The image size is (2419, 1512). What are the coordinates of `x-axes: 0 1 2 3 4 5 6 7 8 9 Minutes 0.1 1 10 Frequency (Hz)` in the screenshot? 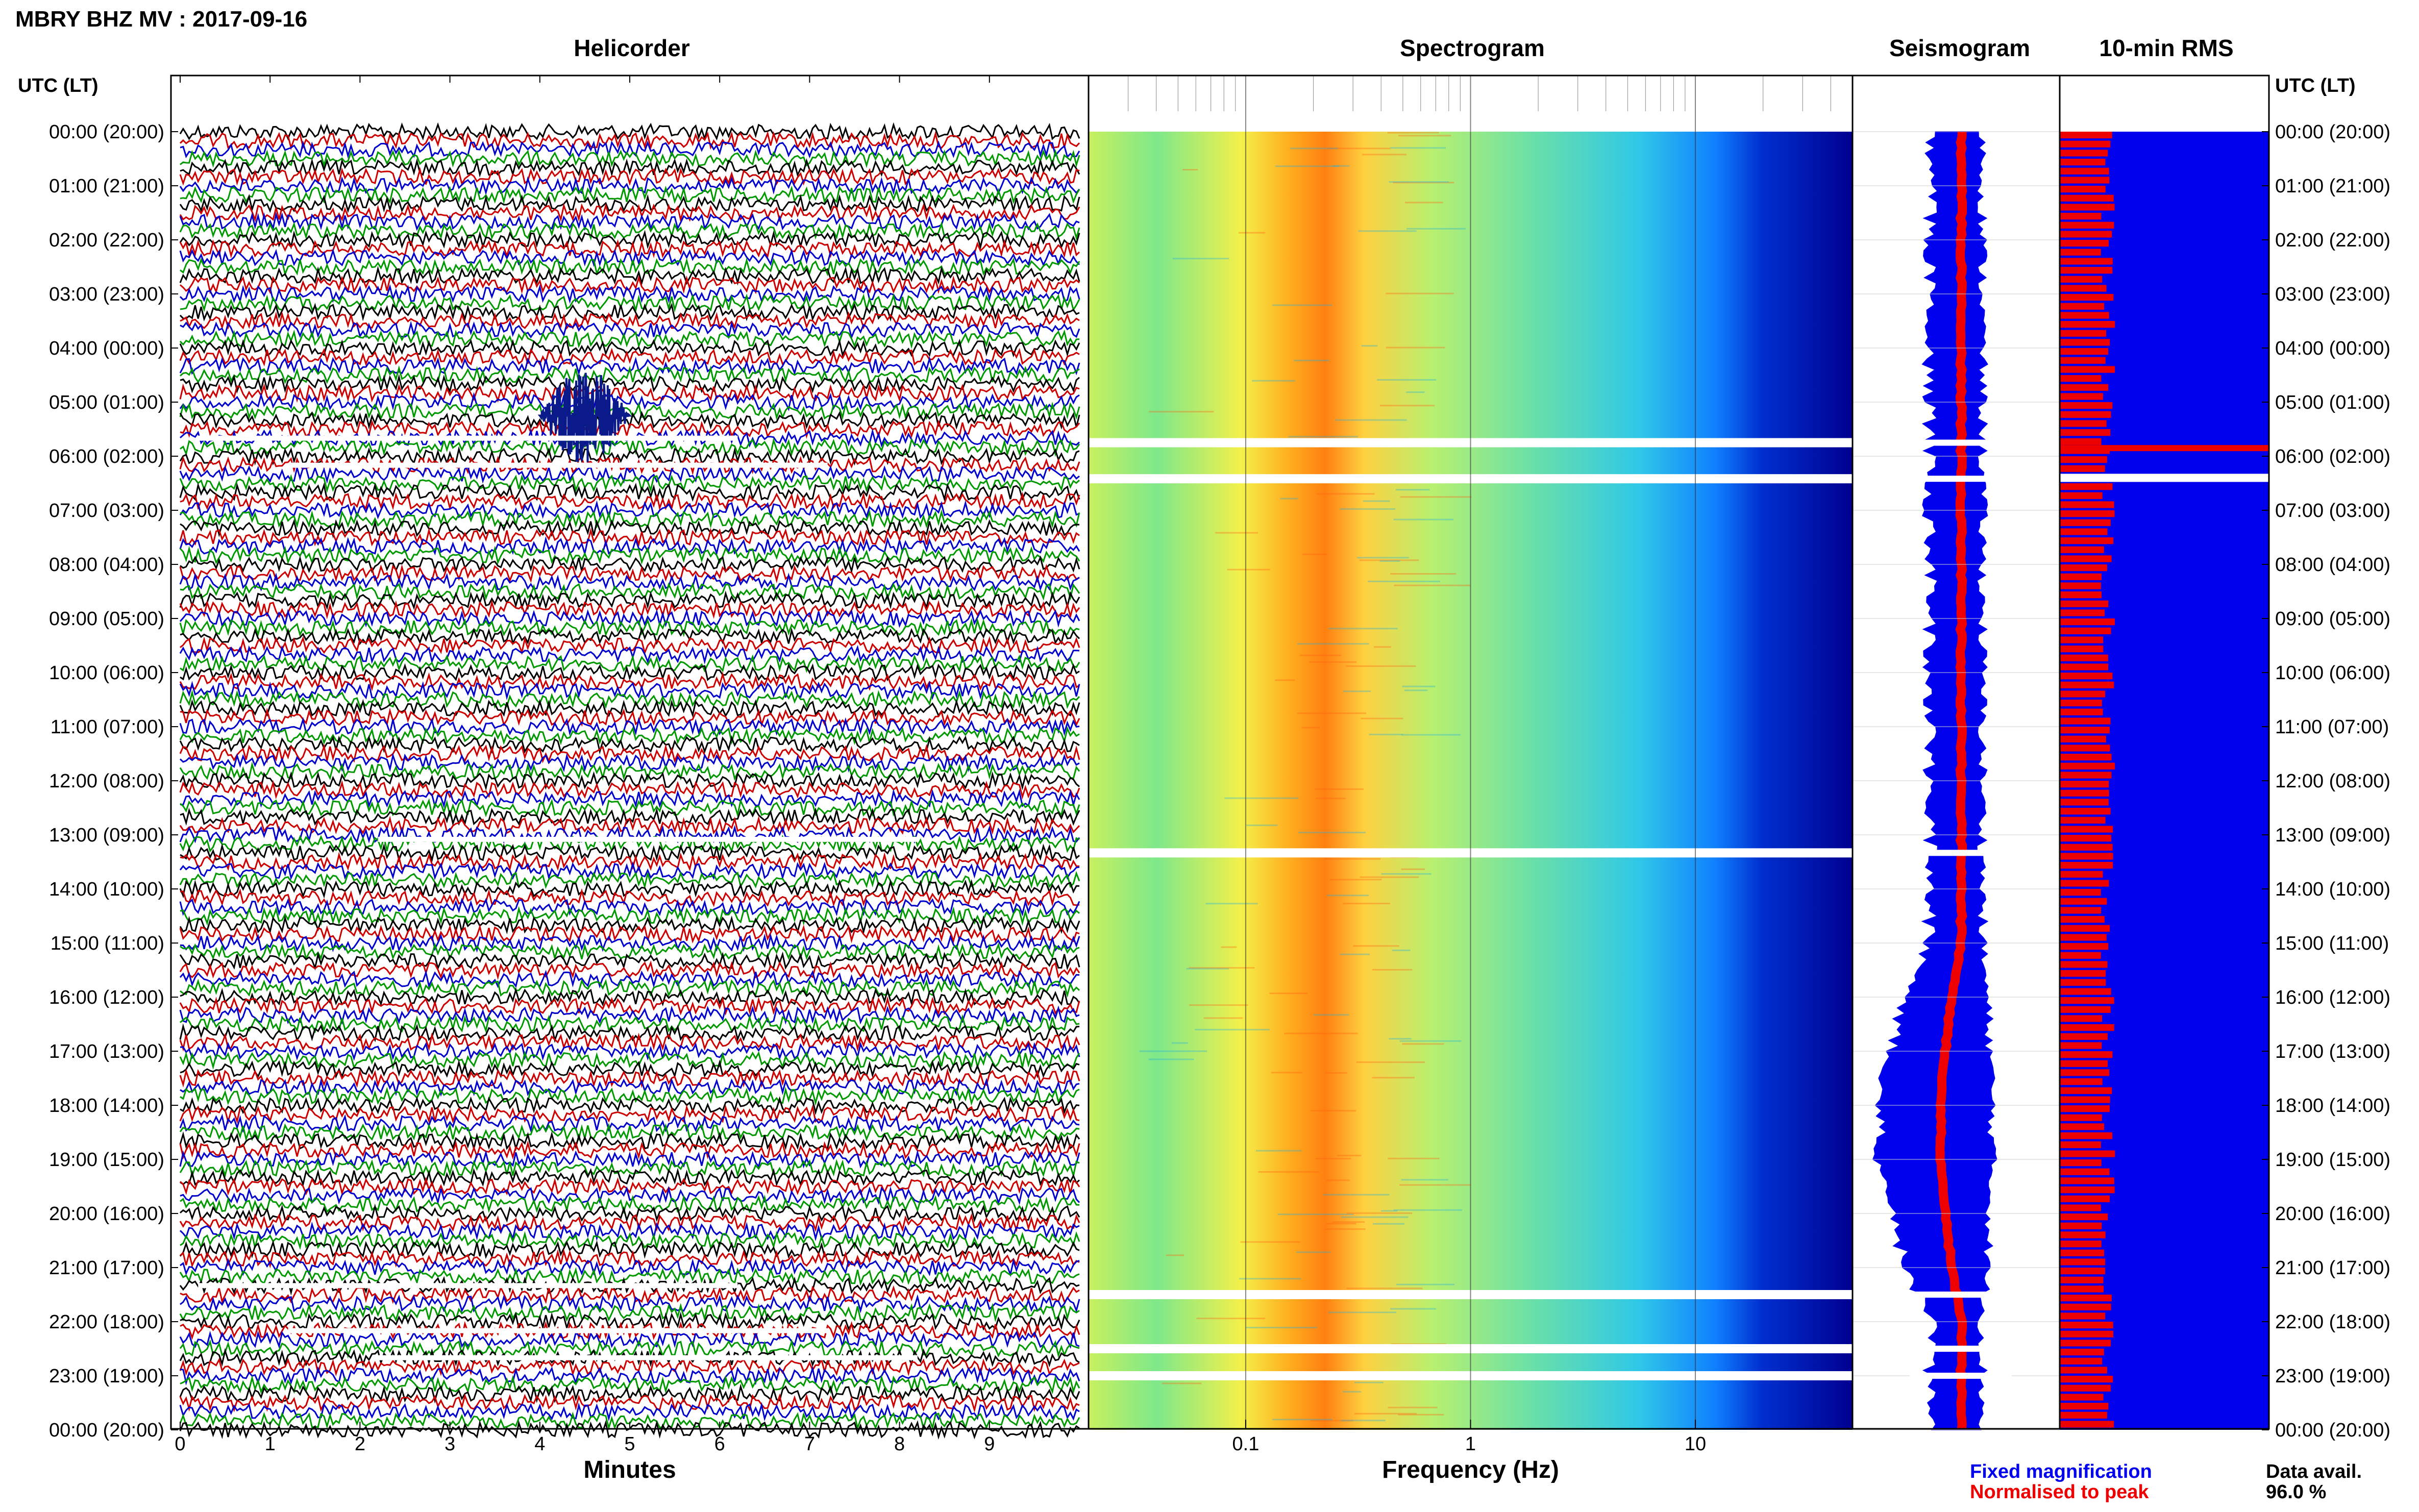 It's located at (940, 1451).